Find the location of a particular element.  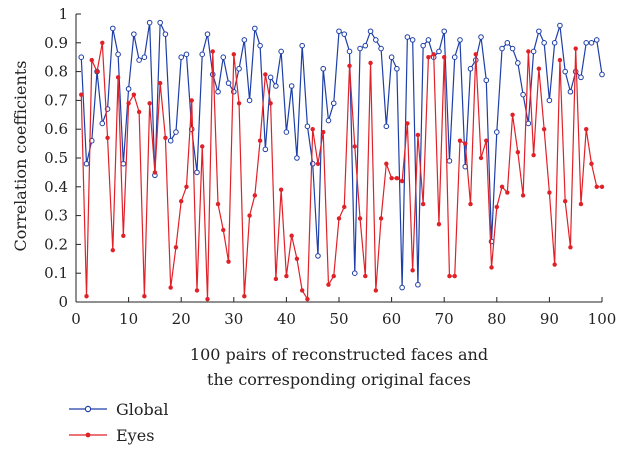

y-tick-label: 0.7 is located at coordinates (56, 100).